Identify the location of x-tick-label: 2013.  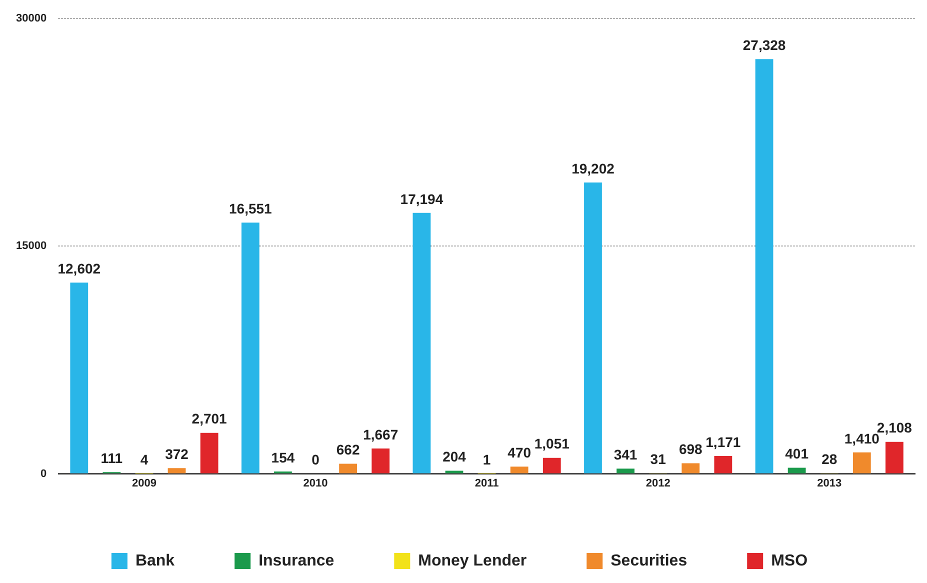
(829, 483).